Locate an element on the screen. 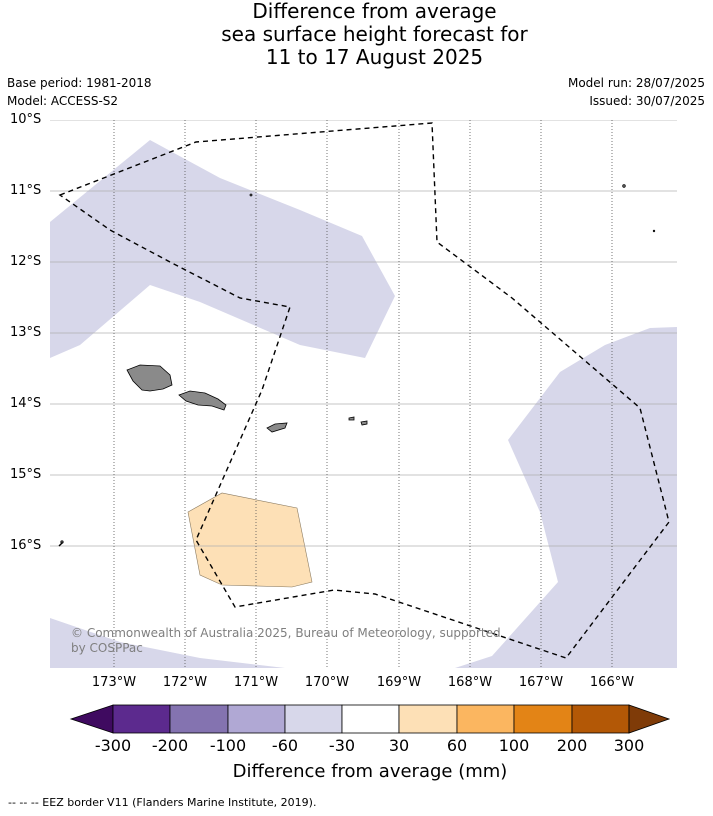  title-line-2: sea surface height forecast for is located at coordinates (374, 34).